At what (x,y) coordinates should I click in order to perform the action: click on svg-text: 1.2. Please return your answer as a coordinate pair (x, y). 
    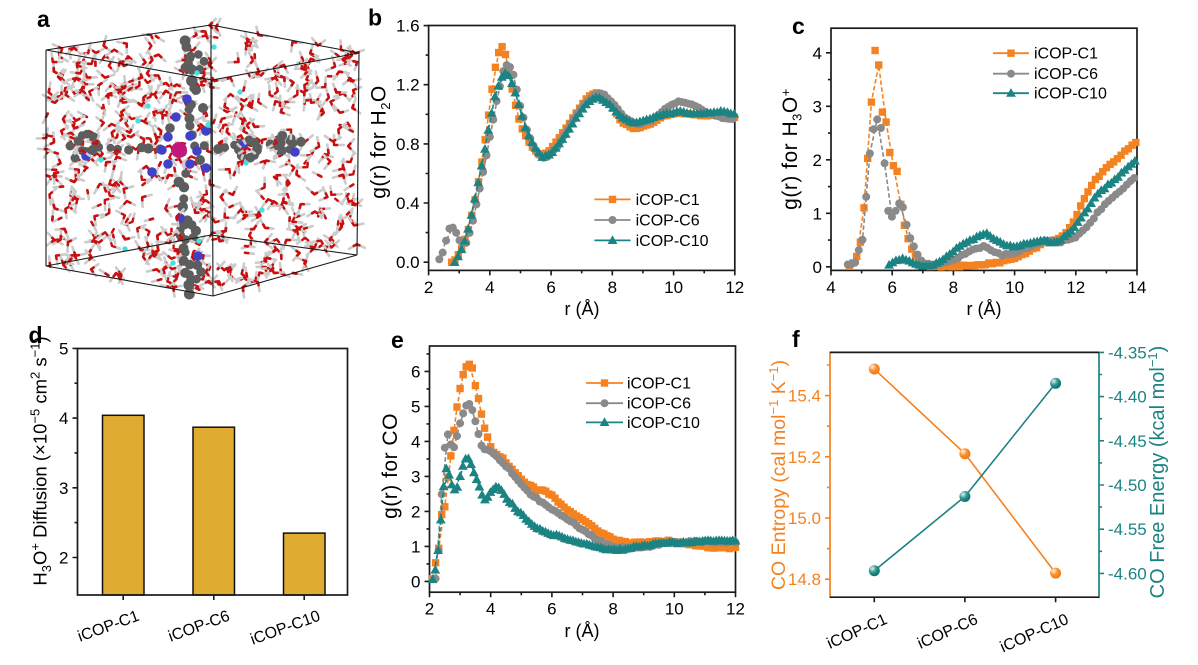
    Looking at the image, I should click on (408, 85).